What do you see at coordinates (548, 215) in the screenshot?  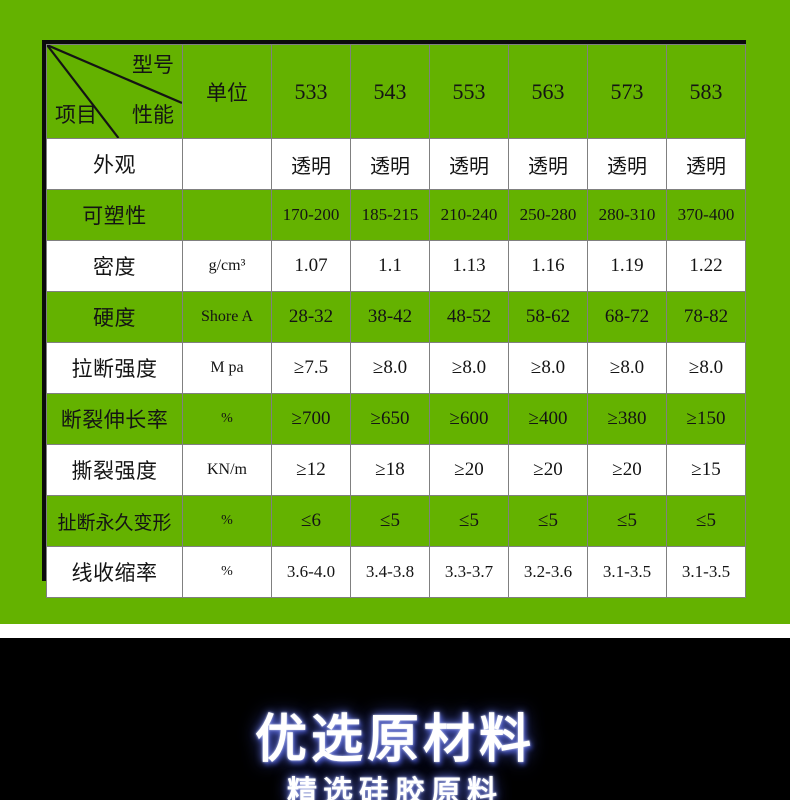 I see `cell-value: 250-280` at bounding box center [548, 215].